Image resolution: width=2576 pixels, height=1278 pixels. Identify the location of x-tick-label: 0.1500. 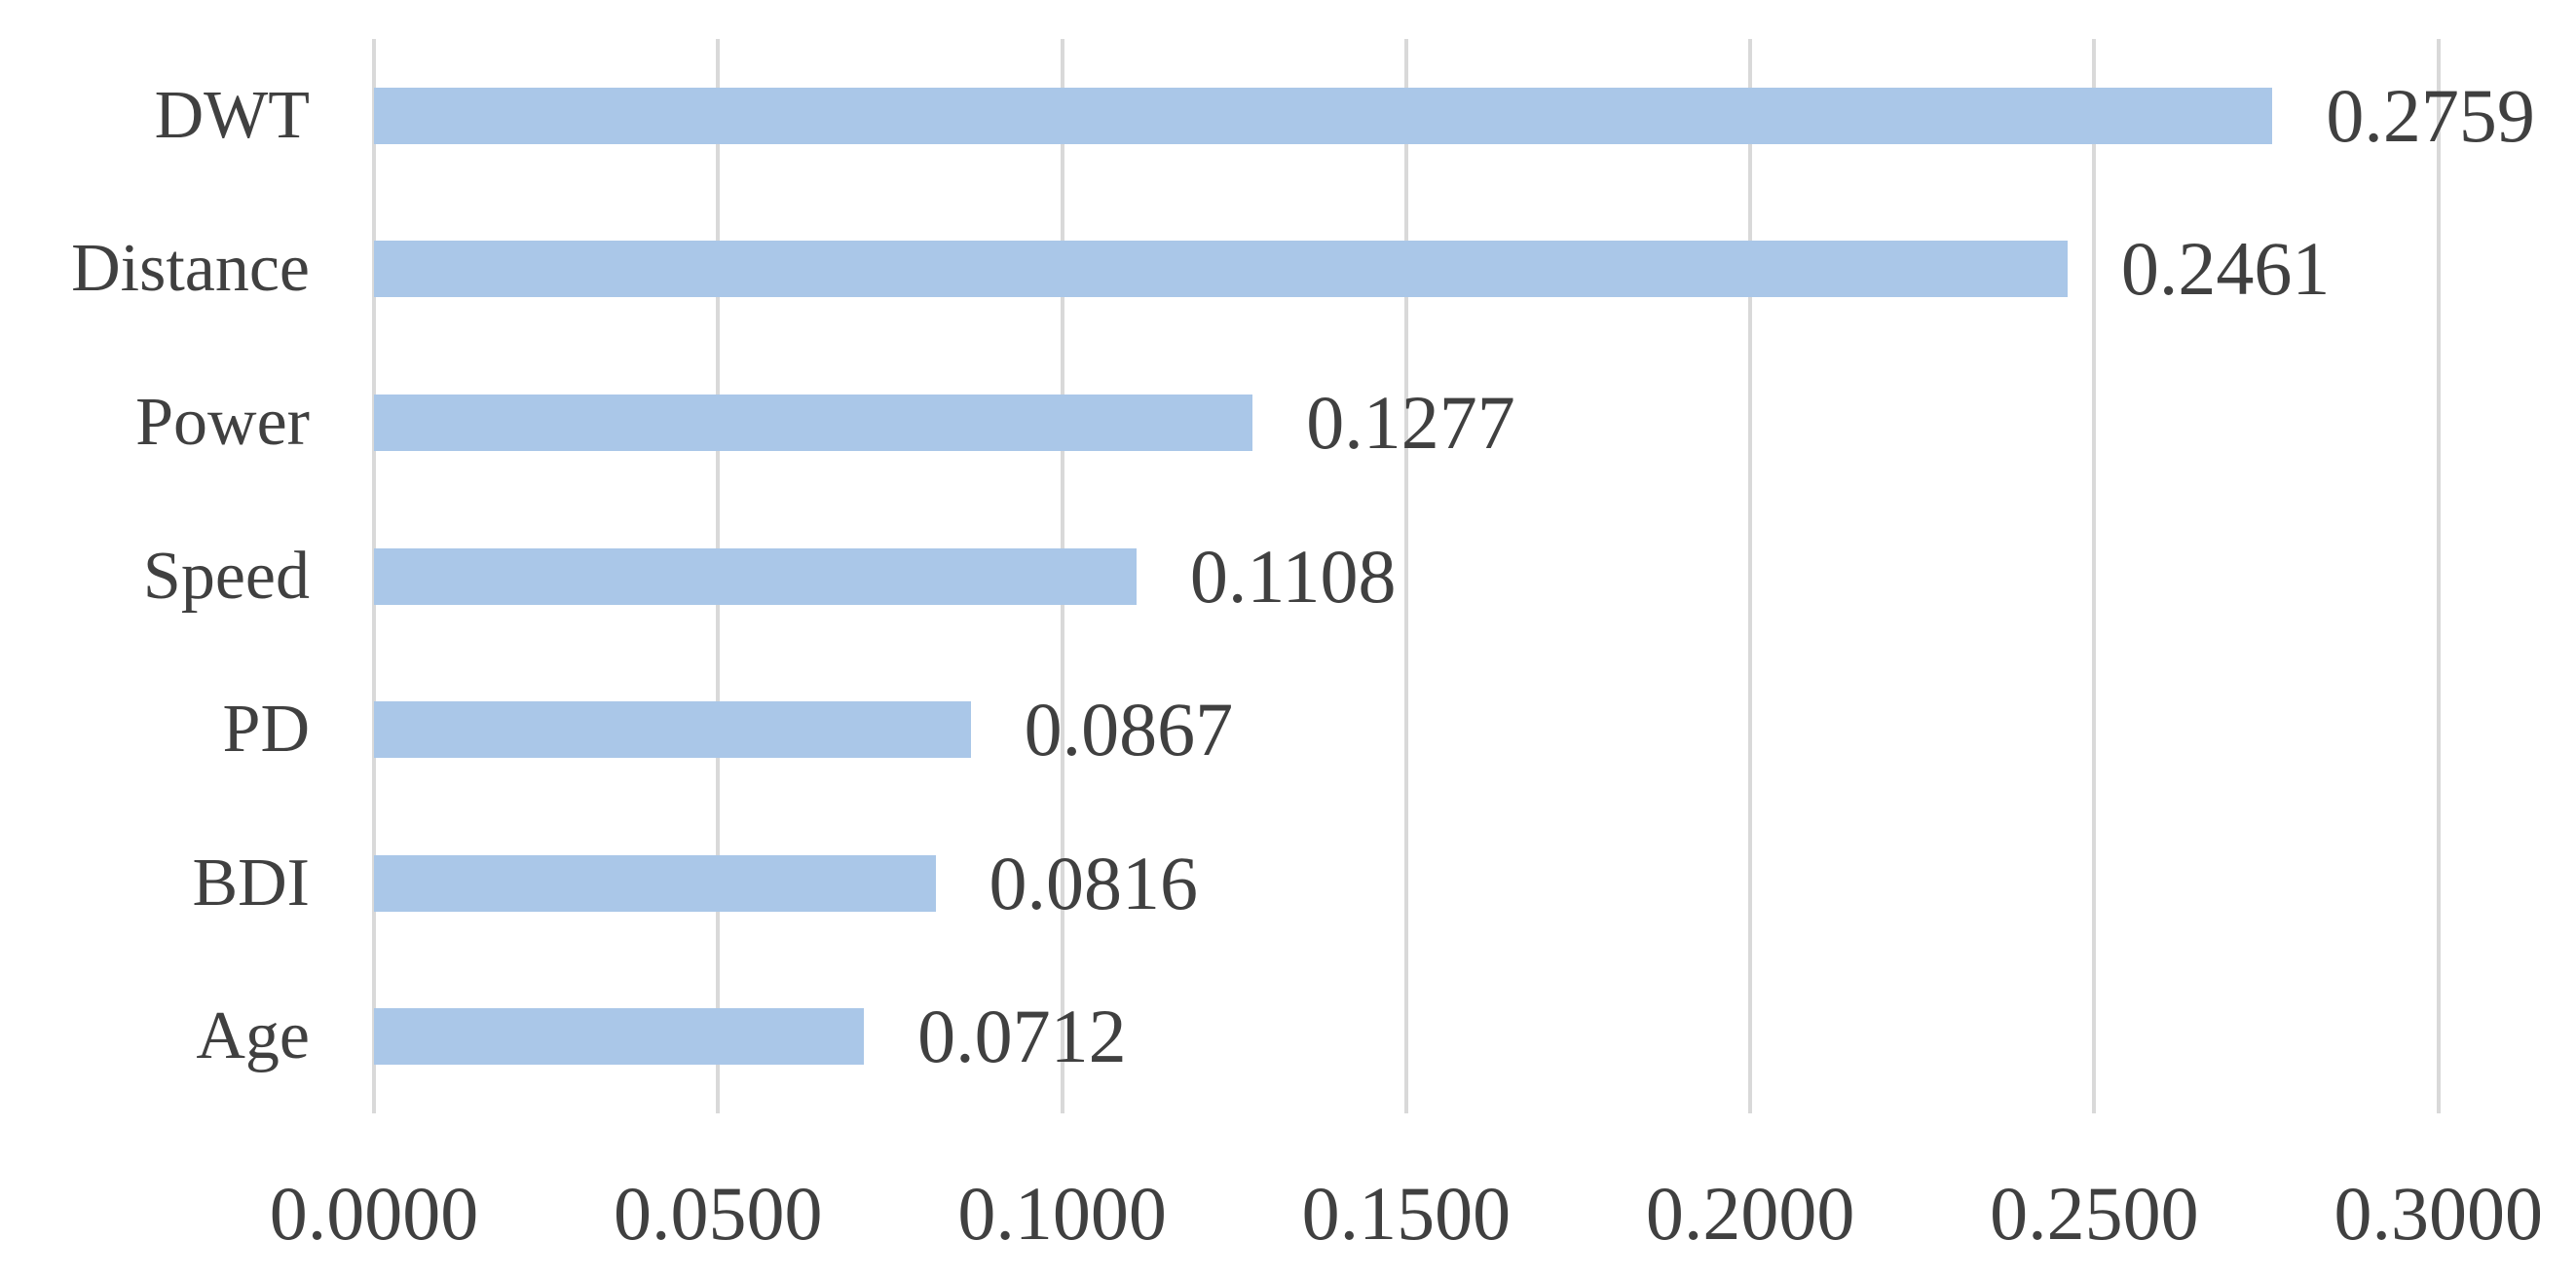
(1406, 1213).